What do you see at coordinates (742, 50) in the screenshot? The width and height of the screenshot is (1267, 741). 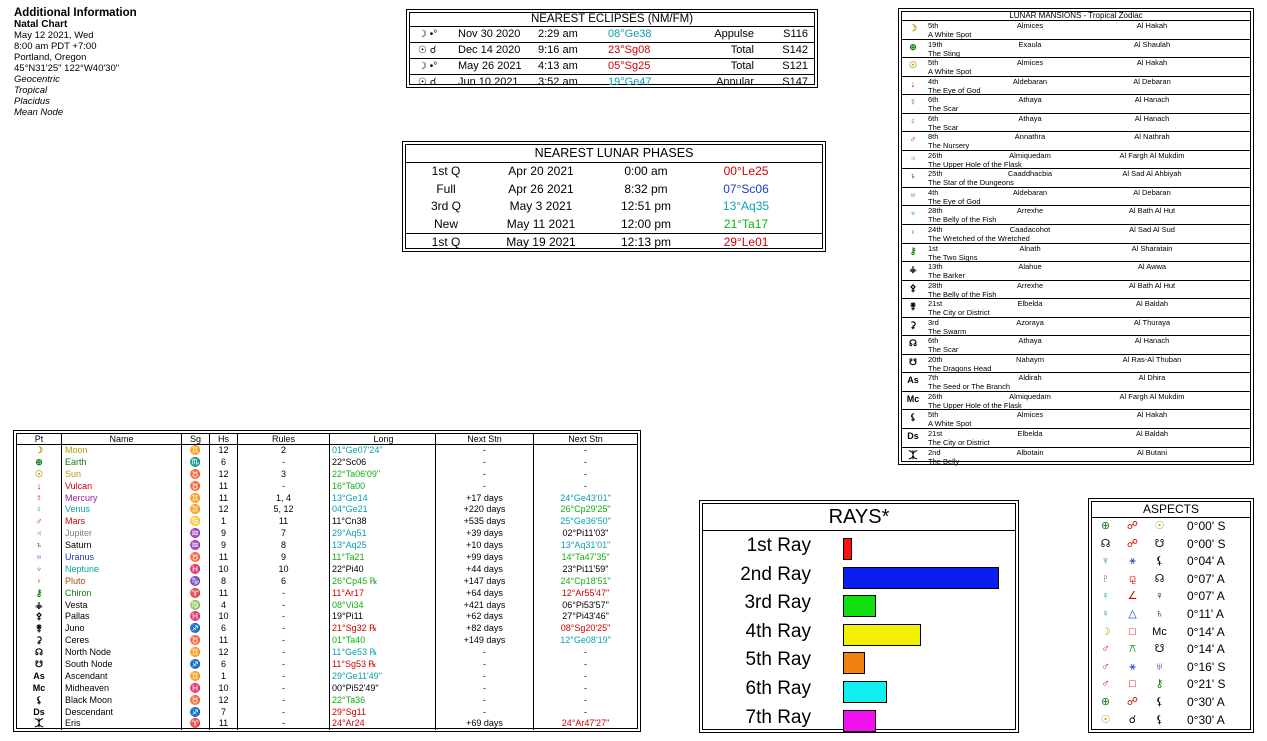 I see `eclipse-type: Total` at bounding box center [742, 50].